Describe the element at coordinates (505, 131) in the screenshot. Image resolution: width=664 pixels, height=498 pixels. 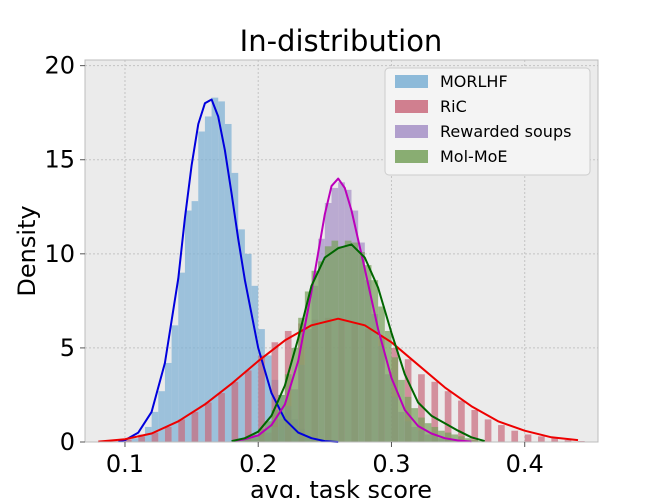
I see `legend-label: Rewarded soups` at that location.